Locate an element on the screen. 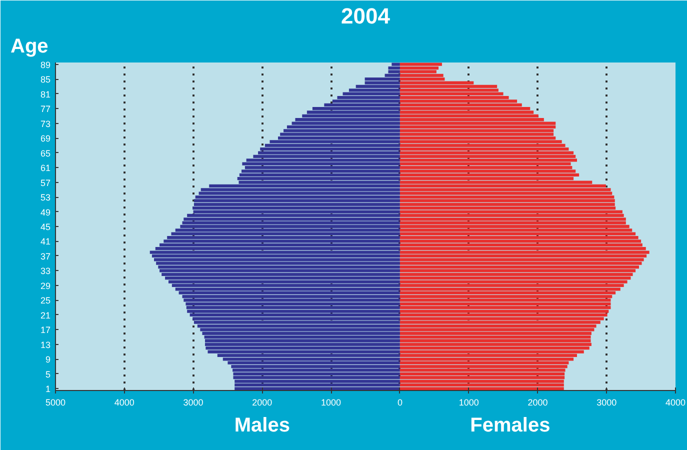  y-tick-label: 57 is located at coordinates (45, 183).